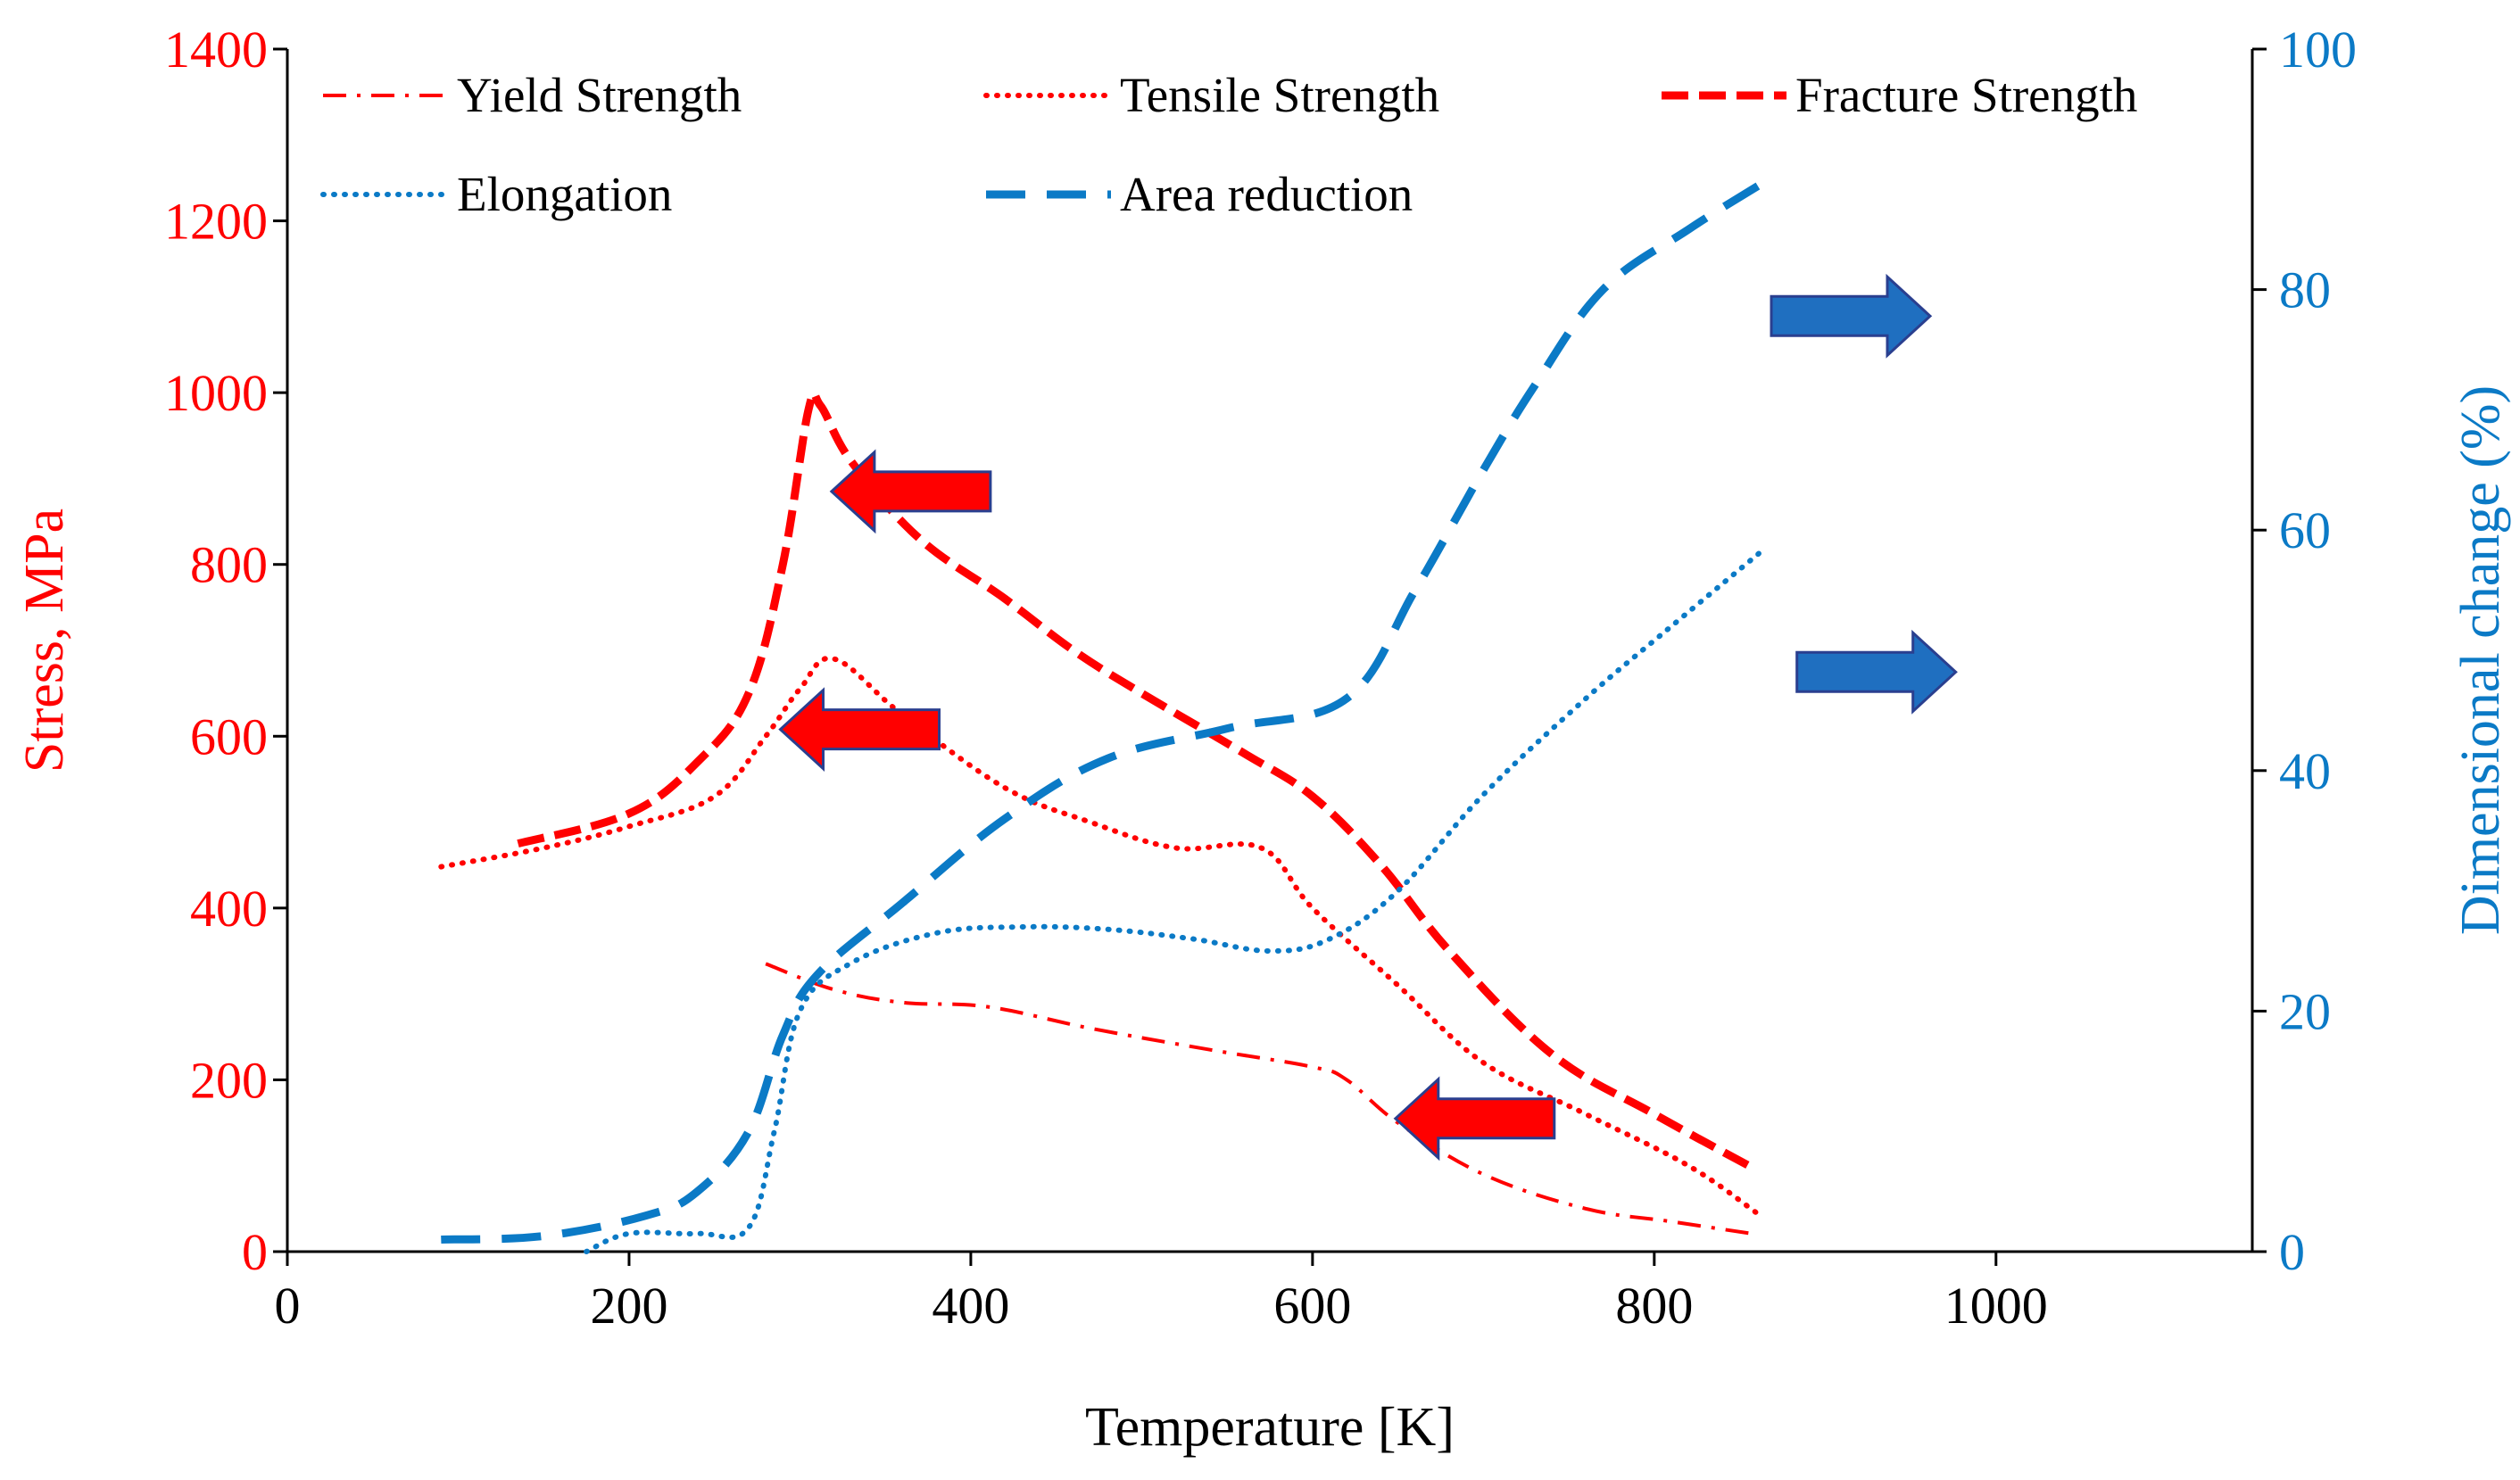 The width and height of the screenshot is (2520, 1480). Describe the element at coordinates (628, 1306) in the screenshot. I see `x-tick-label: 200` at that location.